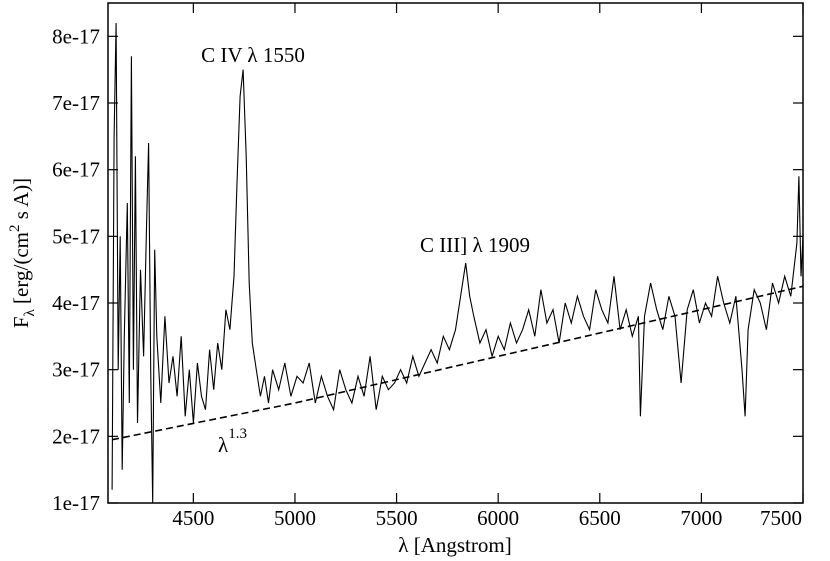 The width and height of the screenshot is (830, 561). Describe the element at coordinates (76, 503) in the screenshot. I see `y-tick-label: 1e-17` at that location.